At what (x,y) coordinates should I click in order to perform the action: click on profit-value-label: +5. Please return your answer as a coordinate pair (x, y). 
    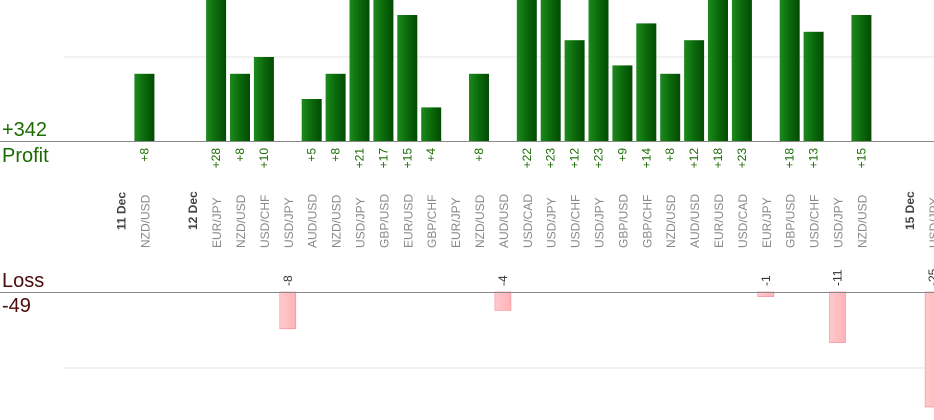
    Looking at the image, I should click on (312, 155).